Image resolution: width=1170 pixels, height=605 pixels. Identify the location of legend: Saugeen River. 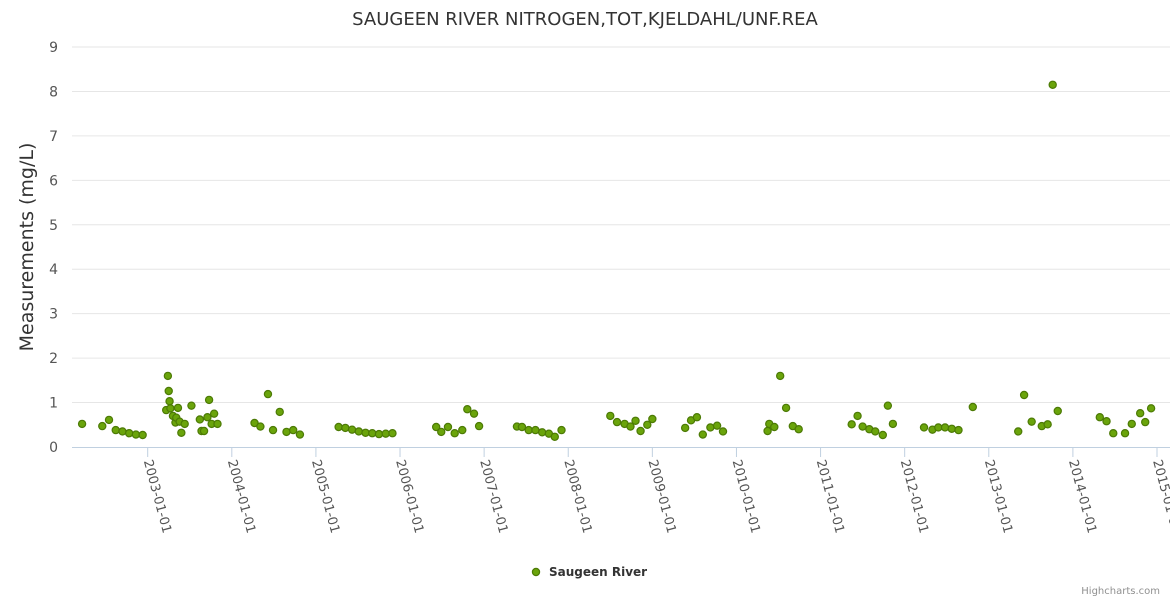
(589, 572).